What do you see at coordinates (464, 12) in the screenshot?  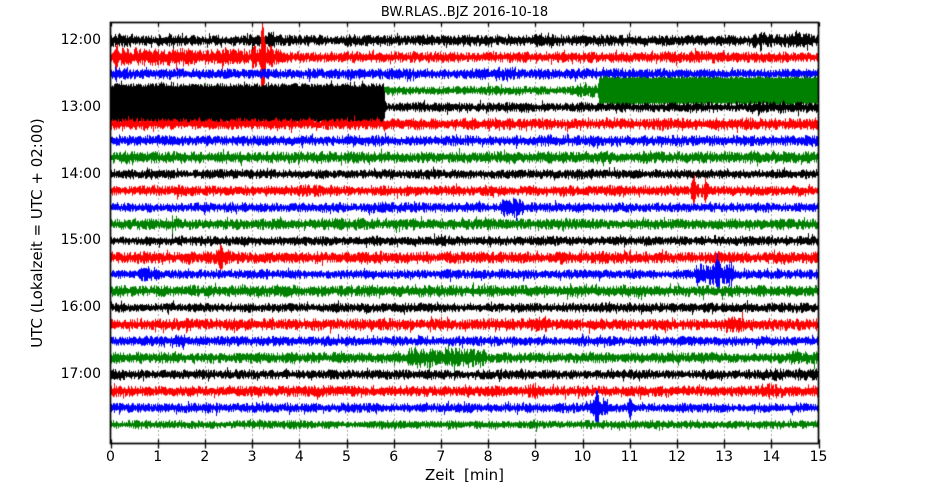 I see `plot-title: BW.RLAS..BJZ 2016-10-18` at bounding box center [464, 12].